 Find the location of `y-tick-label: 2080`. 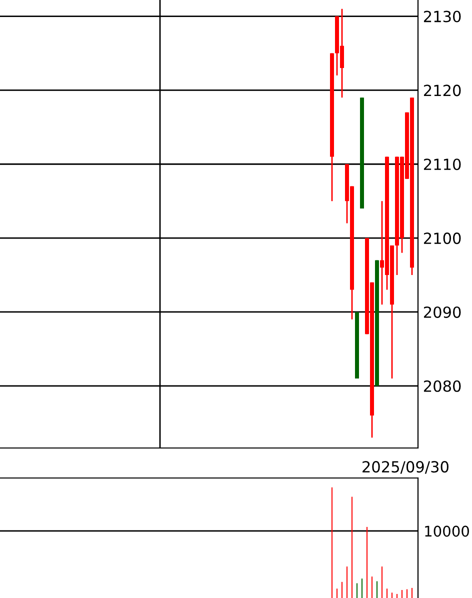

y-tick-label: 2080 is located at coordinates (442, 386).